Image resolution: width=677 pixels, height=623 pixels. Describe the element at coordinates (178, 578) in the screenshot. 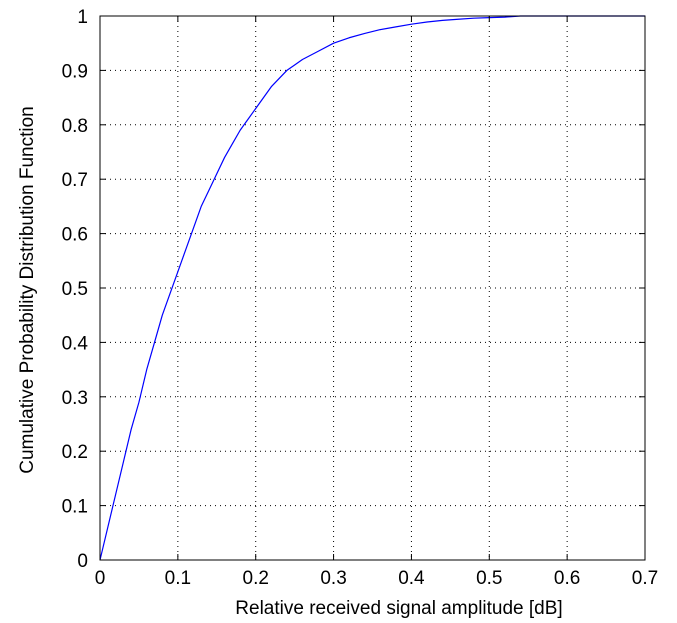

I see `x-tick-label: 0.1` at that location.